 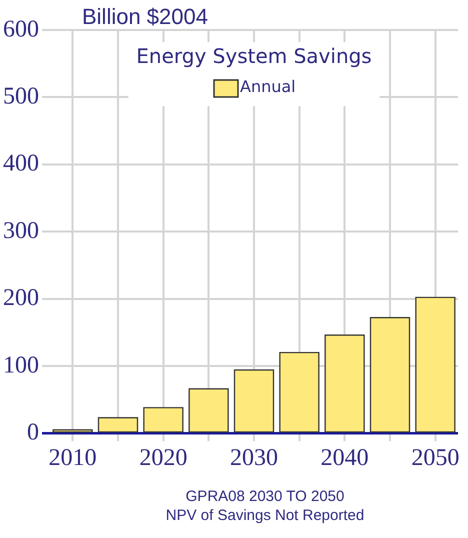 What do you see at coordinates (33, 432) in the screenshot?
I see `y-tick-label: 0` at bounding box center [33, 432].